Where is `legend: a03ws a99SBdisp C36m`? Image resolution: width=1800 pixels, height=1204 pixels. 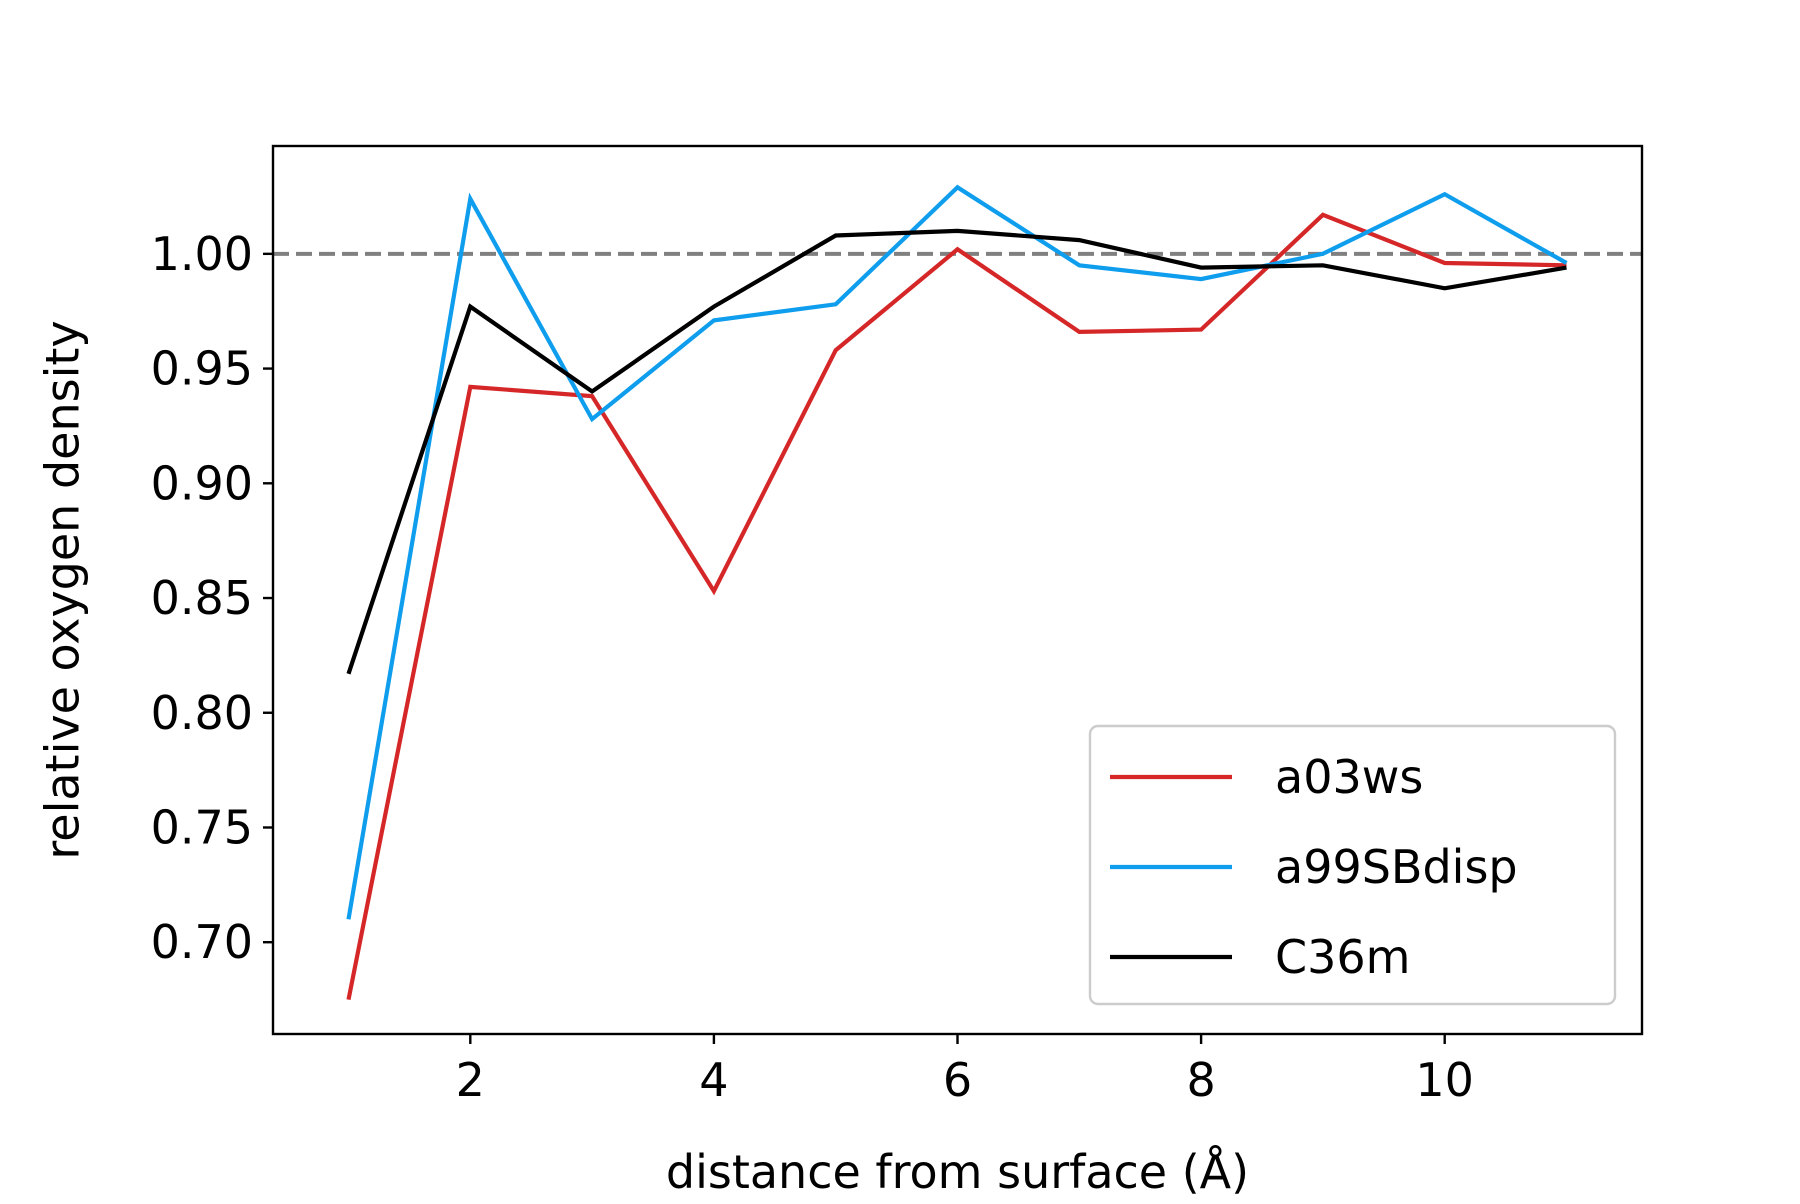 legend: a03ws a99SBdisp C36m is located at coordinates (1352, 865).